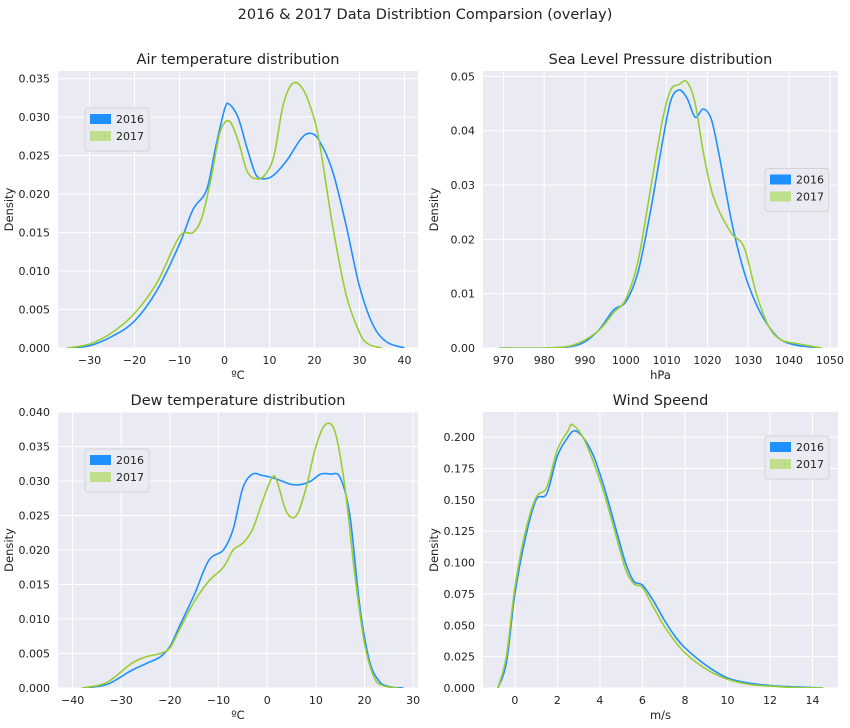 The width and height of the screenshot is (850, 728). What do you see at coordinates (405, 360) in the screenshot?
I see `x-tick-label: 40` at bounding box center [405, 360].